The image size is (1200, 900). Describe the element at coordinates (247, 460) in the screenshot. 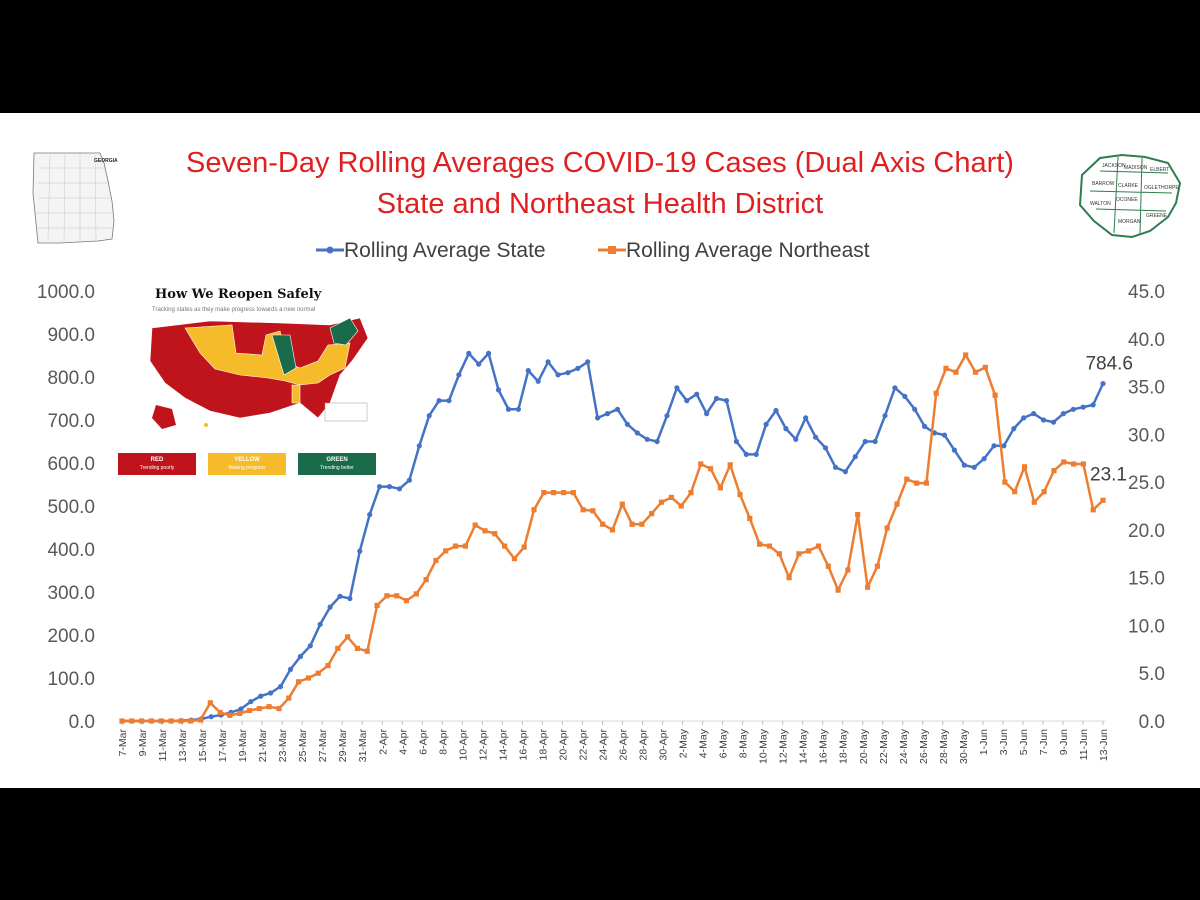

I see `inset-legend-yellow-label: YELLOW` at that location.